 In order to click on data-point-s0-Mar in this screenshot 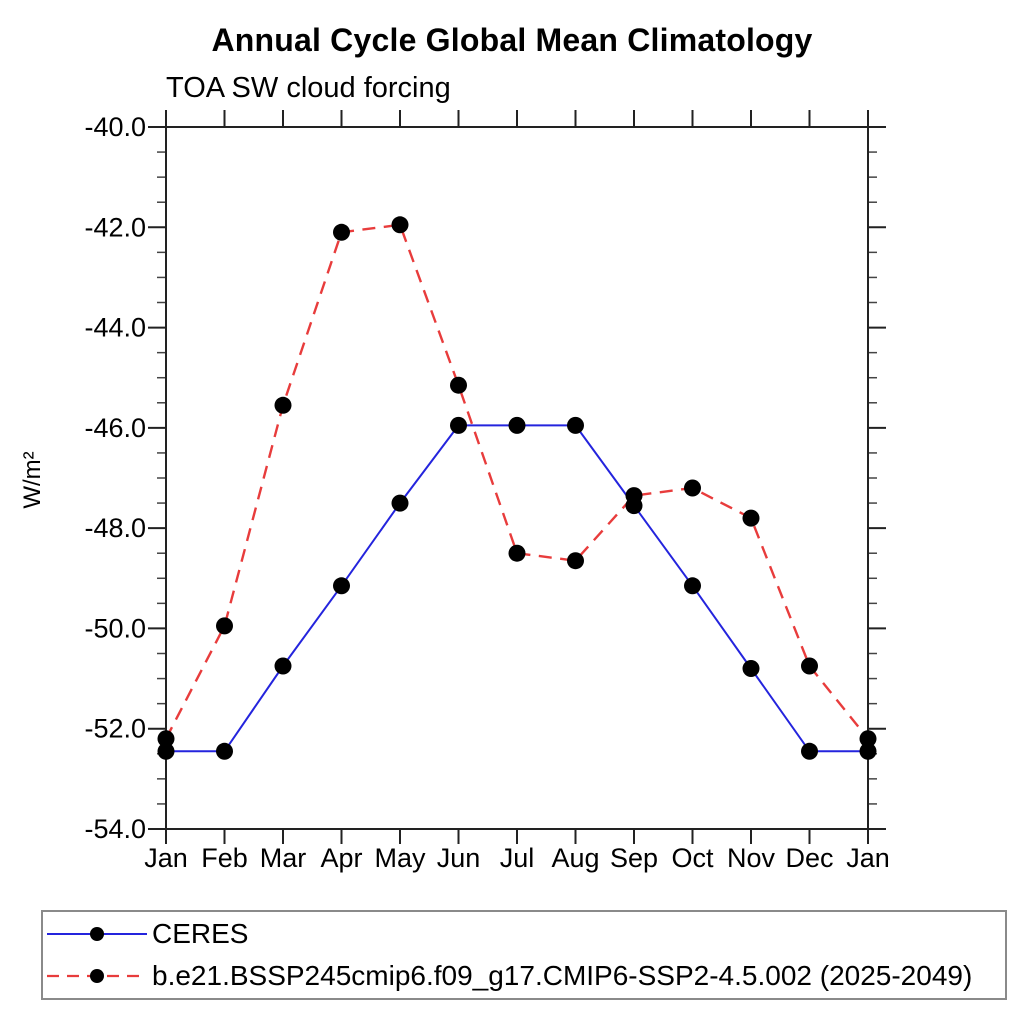, I will do `click(283, 666)`.